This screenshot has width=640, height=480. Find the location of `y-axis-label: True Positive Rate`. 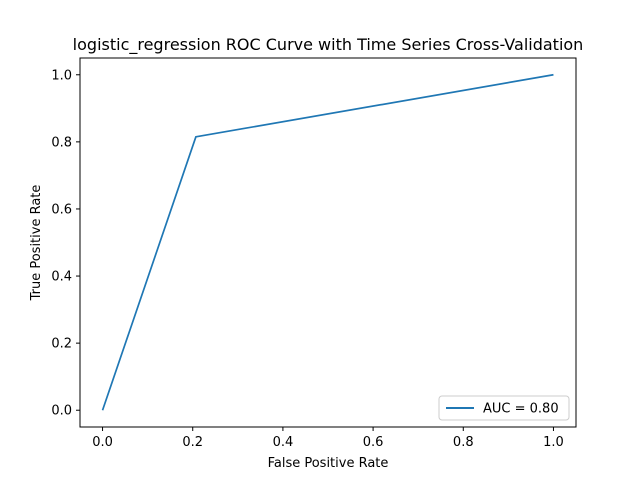

y-axis-label: True Positive Rate is located at coordinates (36, 243).